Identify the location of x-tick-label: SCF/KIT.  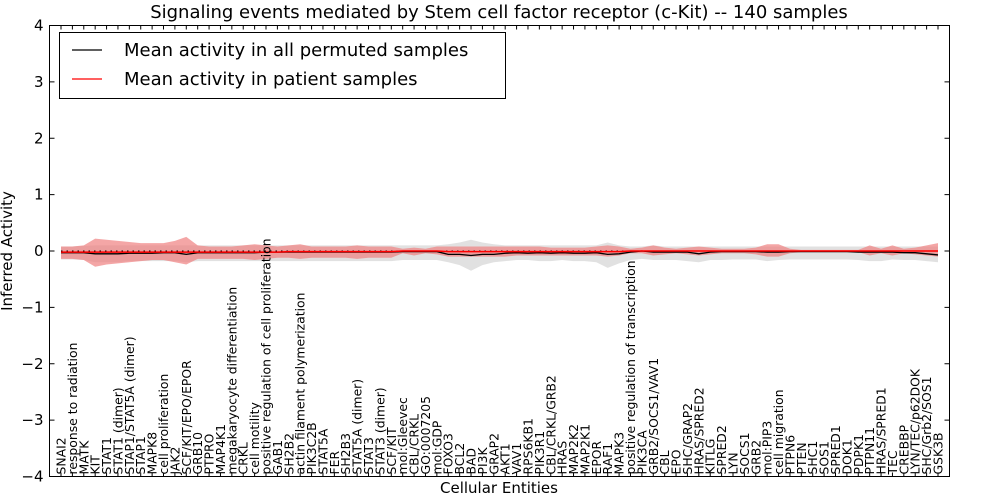
(391, 451).